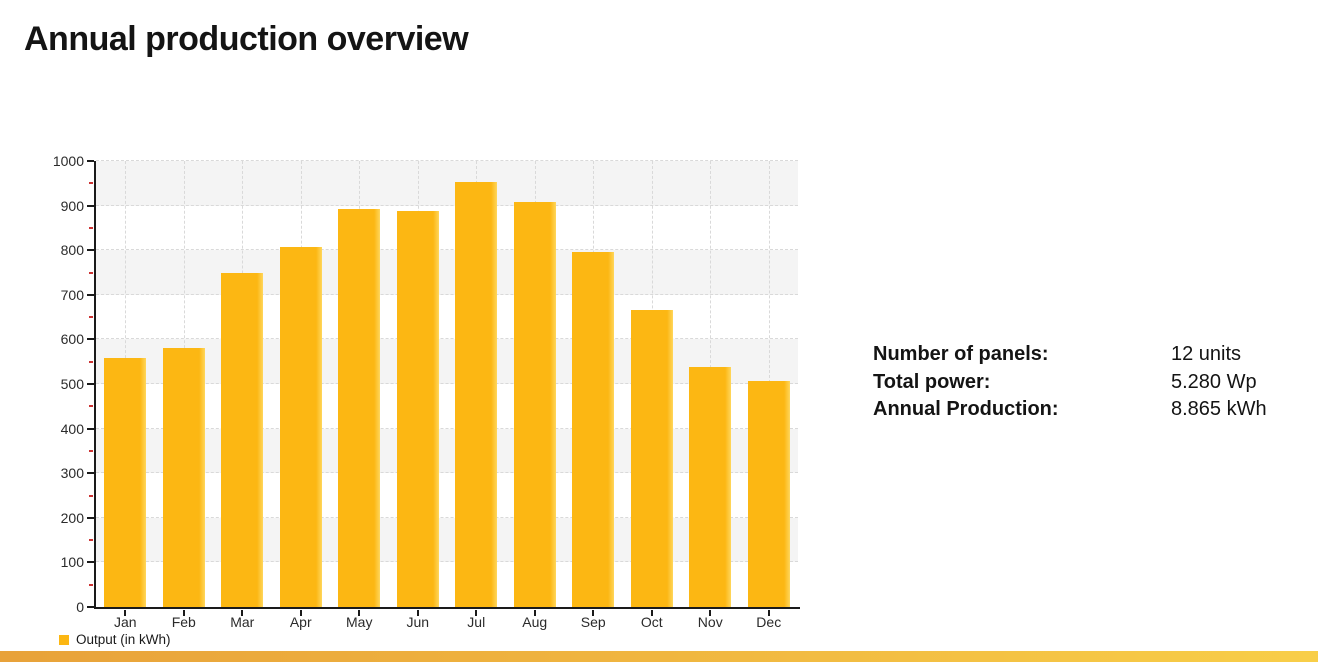 The height and width of the screenshot is (662, 1318). I want to click on x-tick-label: Jan, so click(125, 622).